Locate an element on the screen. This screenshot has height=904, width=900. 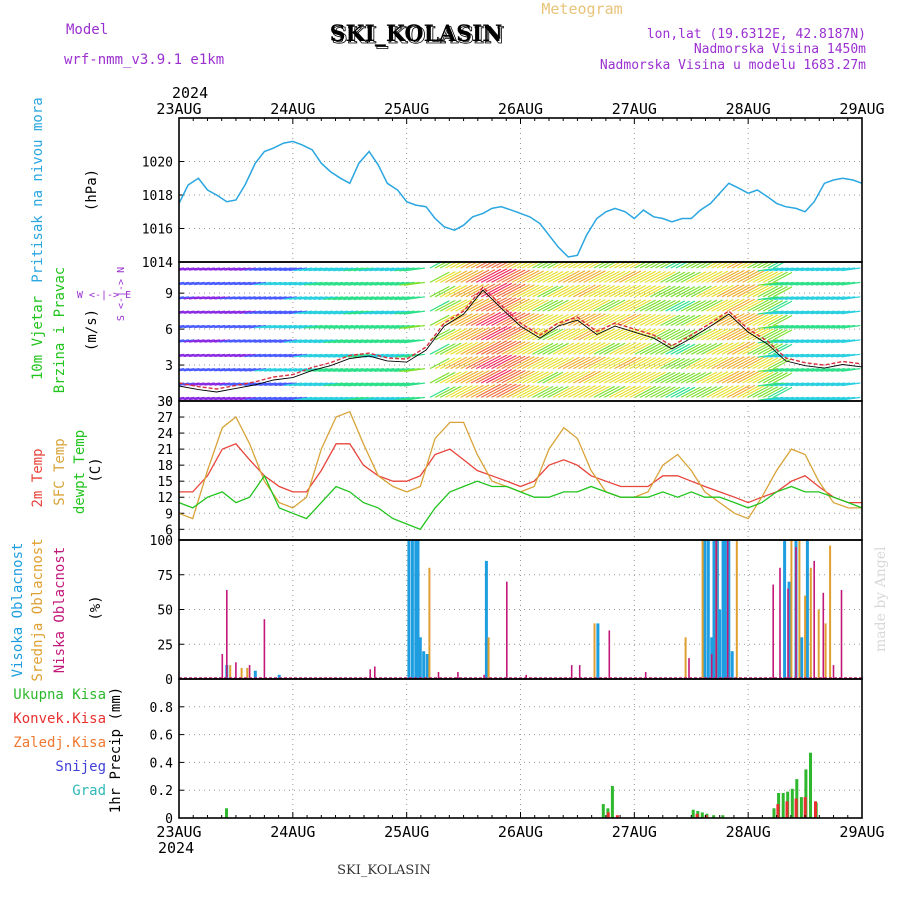
precip-ytick-label: 0.8 is located at coordinates (161, 708).